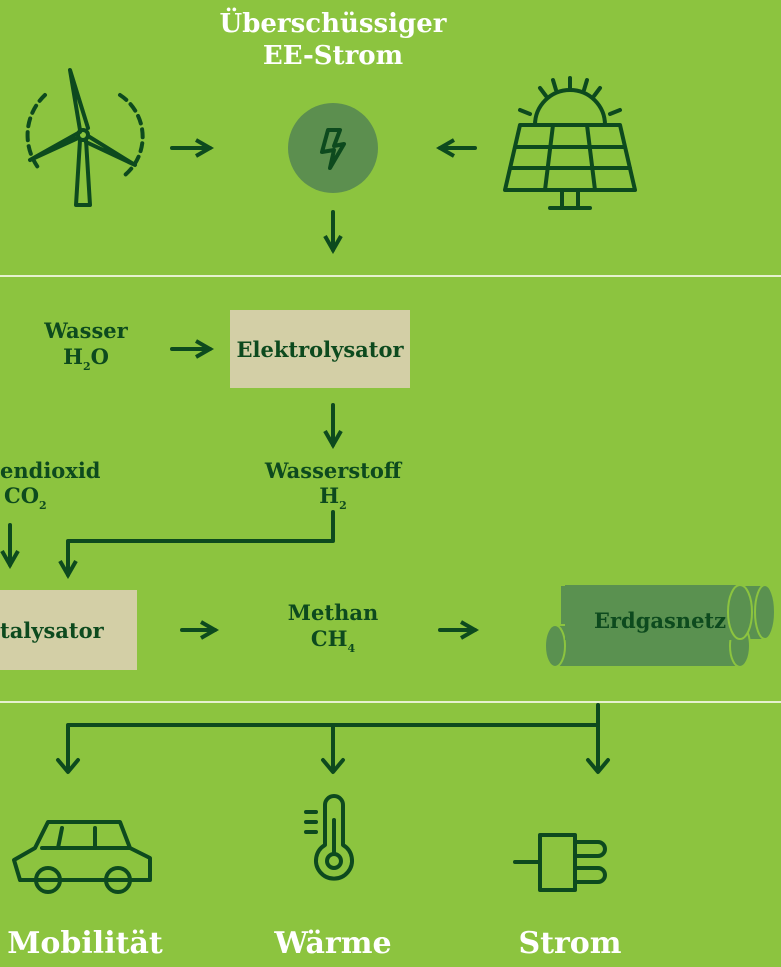 The width and height of the screenshot is (781, 967). I want to click on car-icon, so click(82, 857).